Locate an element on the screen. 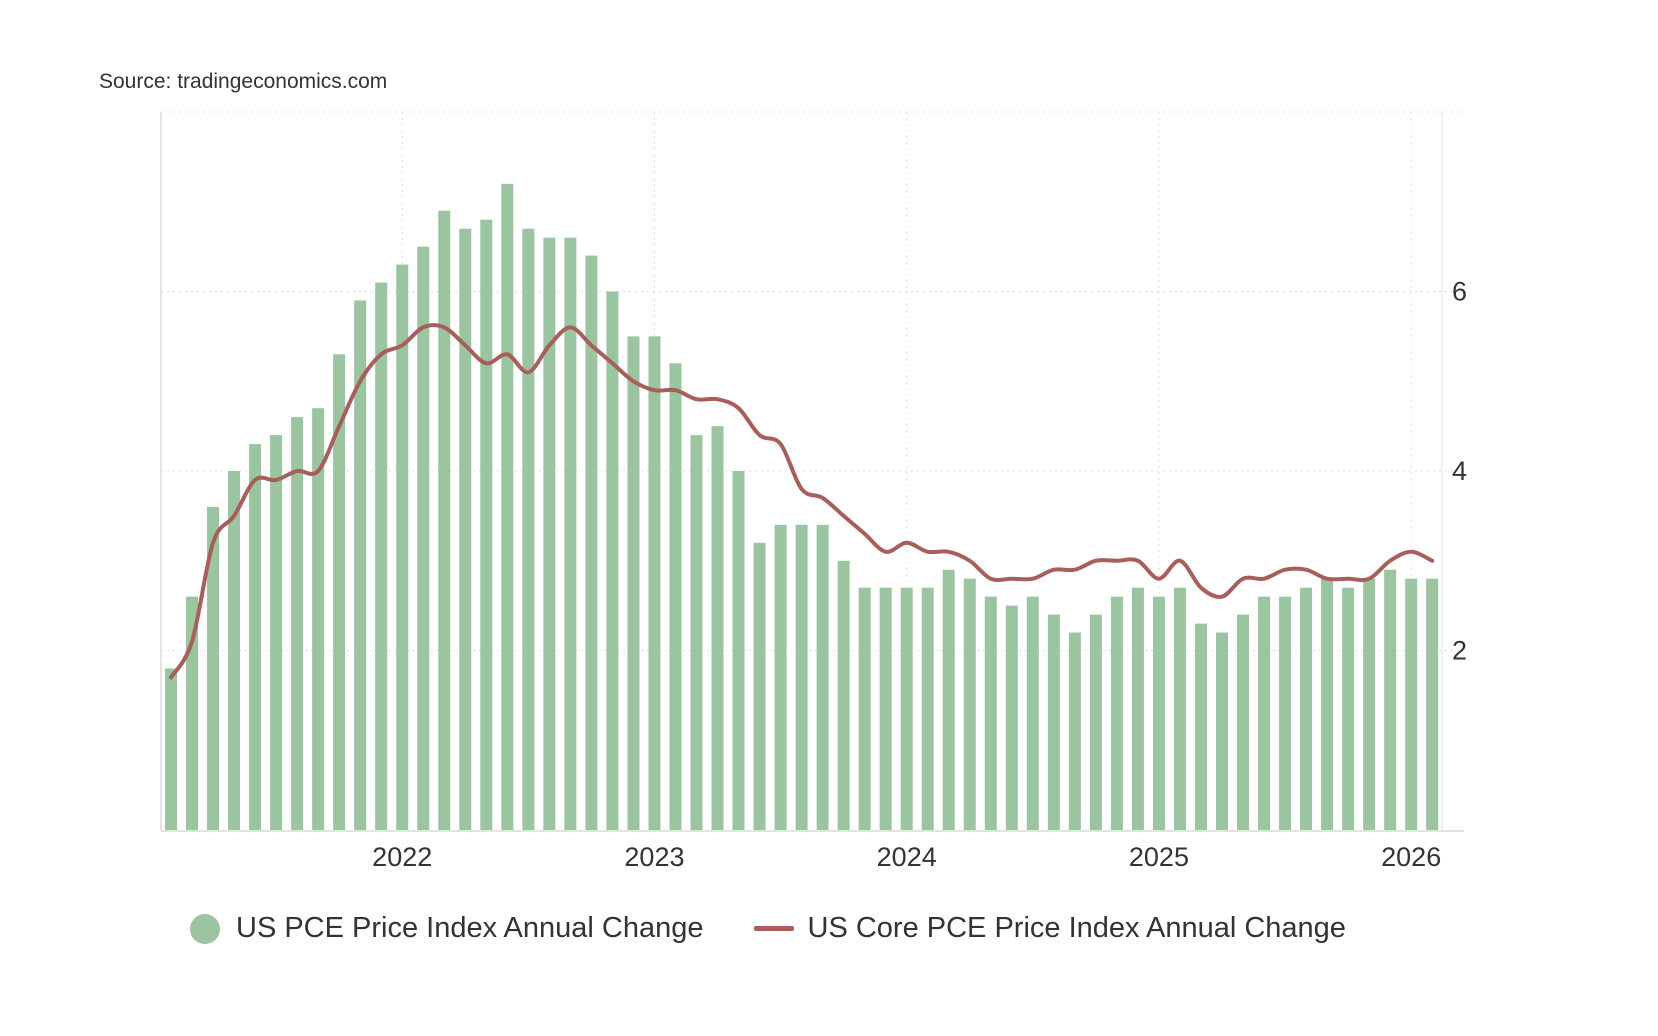 The image size is (1658, 1036). legend-label: US PCE Price Index Annual Change is located at coordinates (470, 928).